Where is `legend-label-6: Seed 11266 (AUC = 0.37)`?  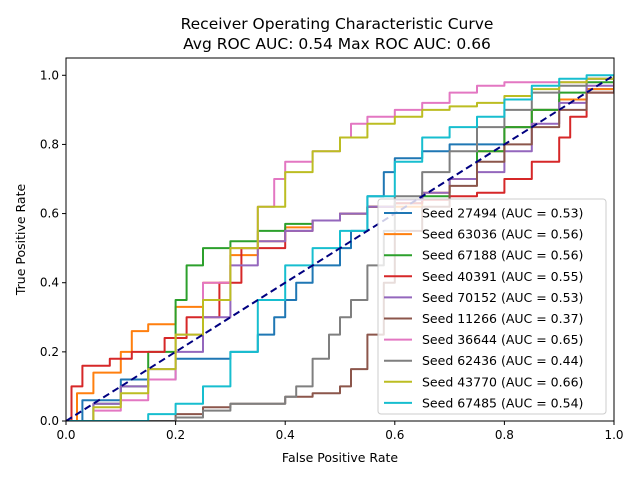
legend-label-6: Seed 11266 (AUC = 0.37) is located at coordinates (502, 318).